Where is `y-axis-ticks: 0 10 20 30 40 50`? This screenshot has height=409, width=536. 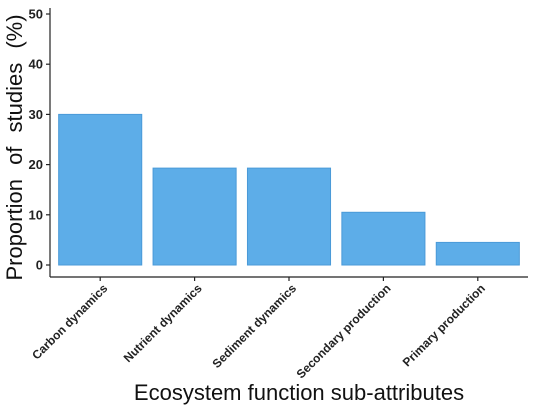 y-axis-ticks: 0 10 20 30 40 50 is located at coordinates (39, 140).